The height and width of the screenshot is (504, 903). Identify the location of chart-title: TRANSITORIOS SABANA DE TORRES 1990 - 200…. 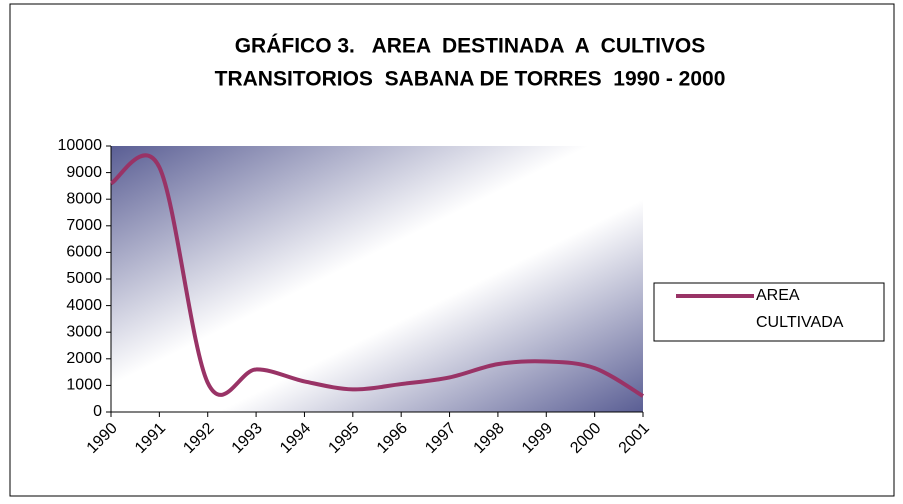
(470, 79).